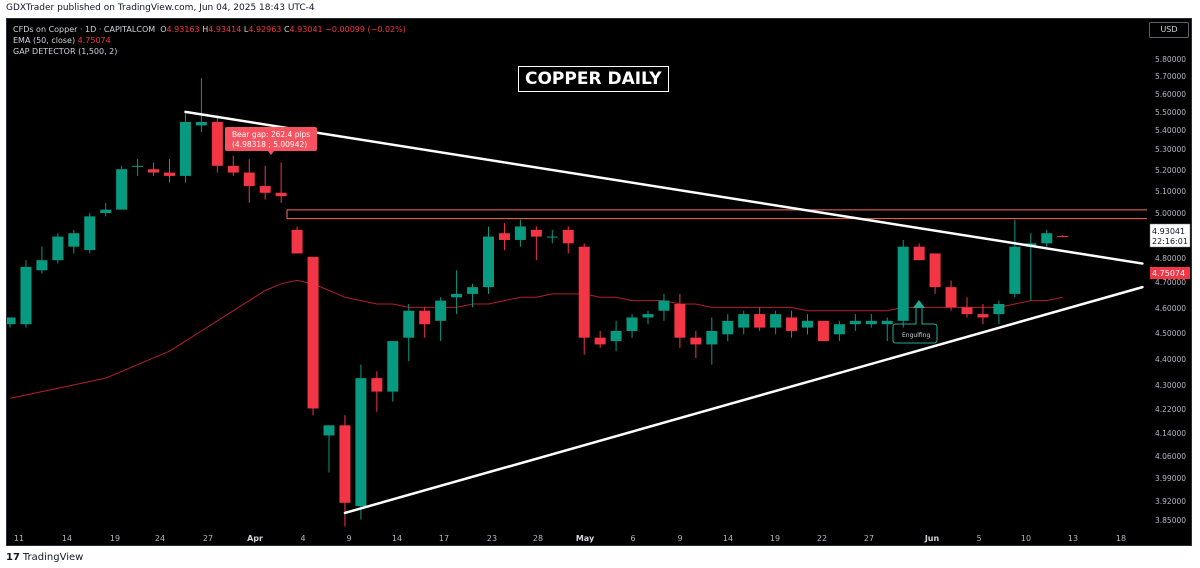 The width and height of the screenshot is (1200, 568). I want to click on engulfing-annotation: Engulfing, so click(915, 322).